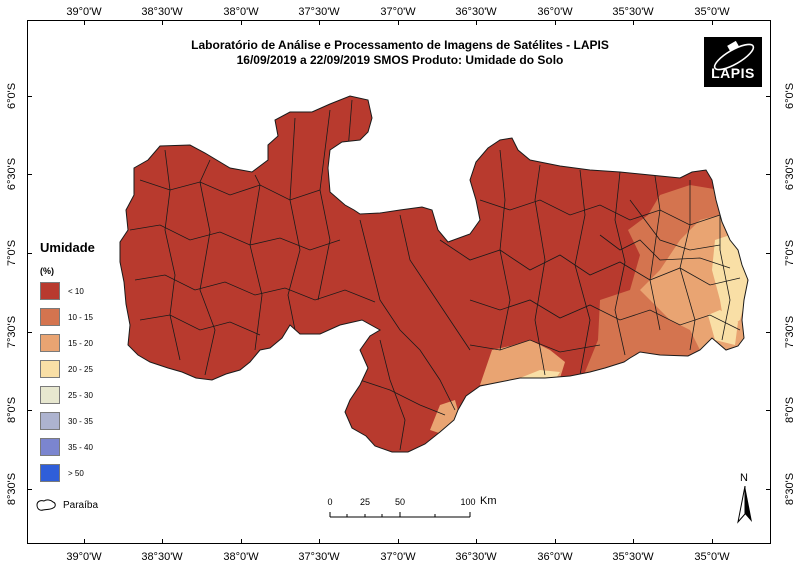  Describe the element at coordinates (66, 421) in the screenshot. I see `legend-item: 30 - 35` at that location.